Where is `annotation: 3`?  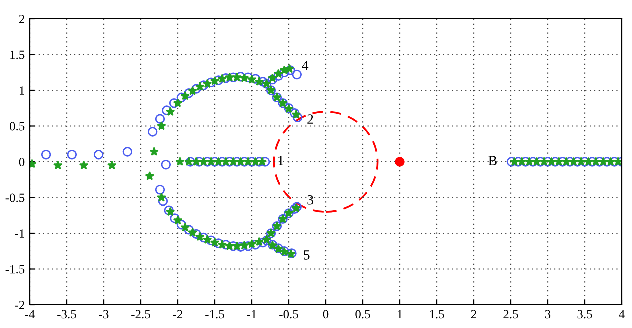 annotation: 3 is located at coordinates (311, 200).